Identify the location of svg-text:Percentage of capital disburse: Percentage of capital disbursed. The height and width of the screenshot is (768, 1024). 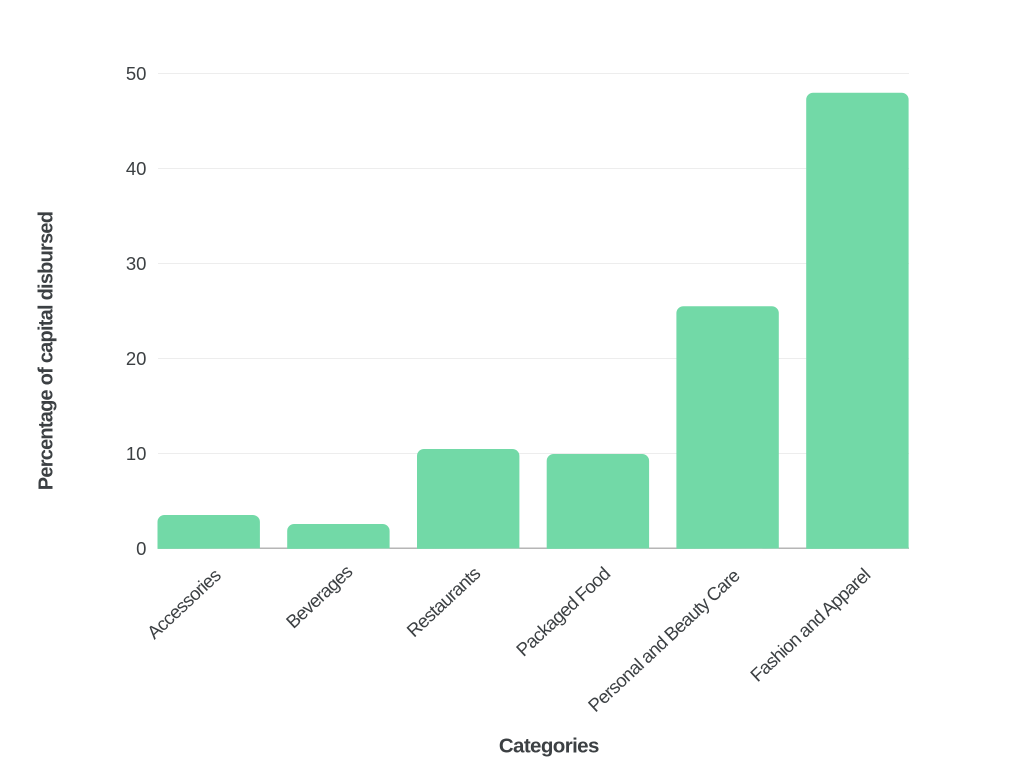
(47, 351).